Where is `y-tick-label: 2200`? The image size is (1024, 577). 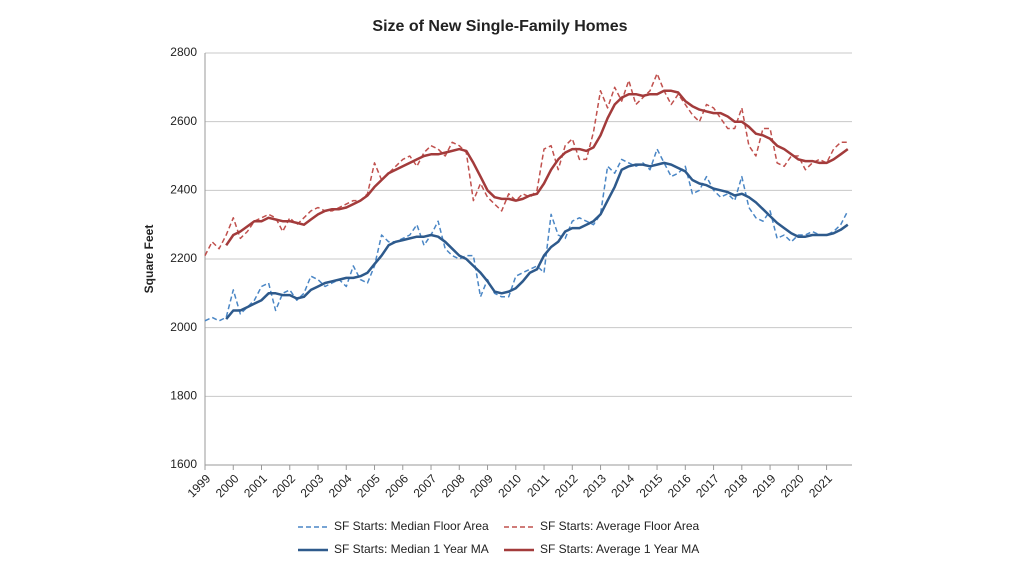 y-tick-label: 2200 is located at coordinates (183, 258).